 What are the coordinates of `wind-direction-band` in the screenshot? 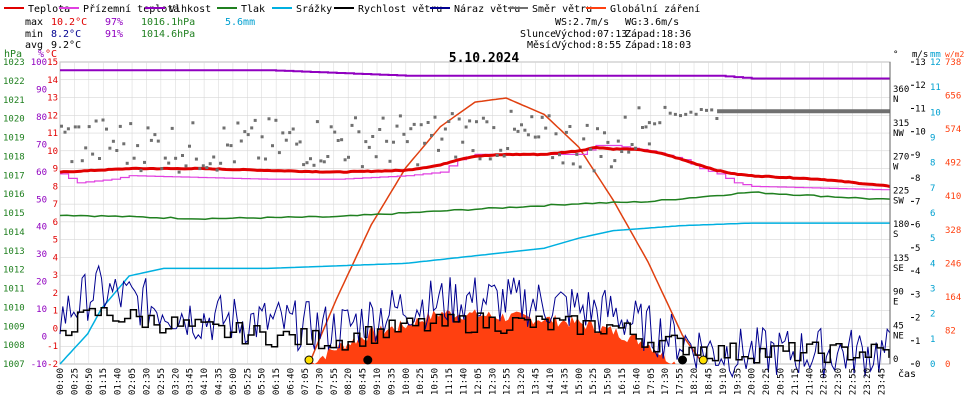 It's located at (803, 111).